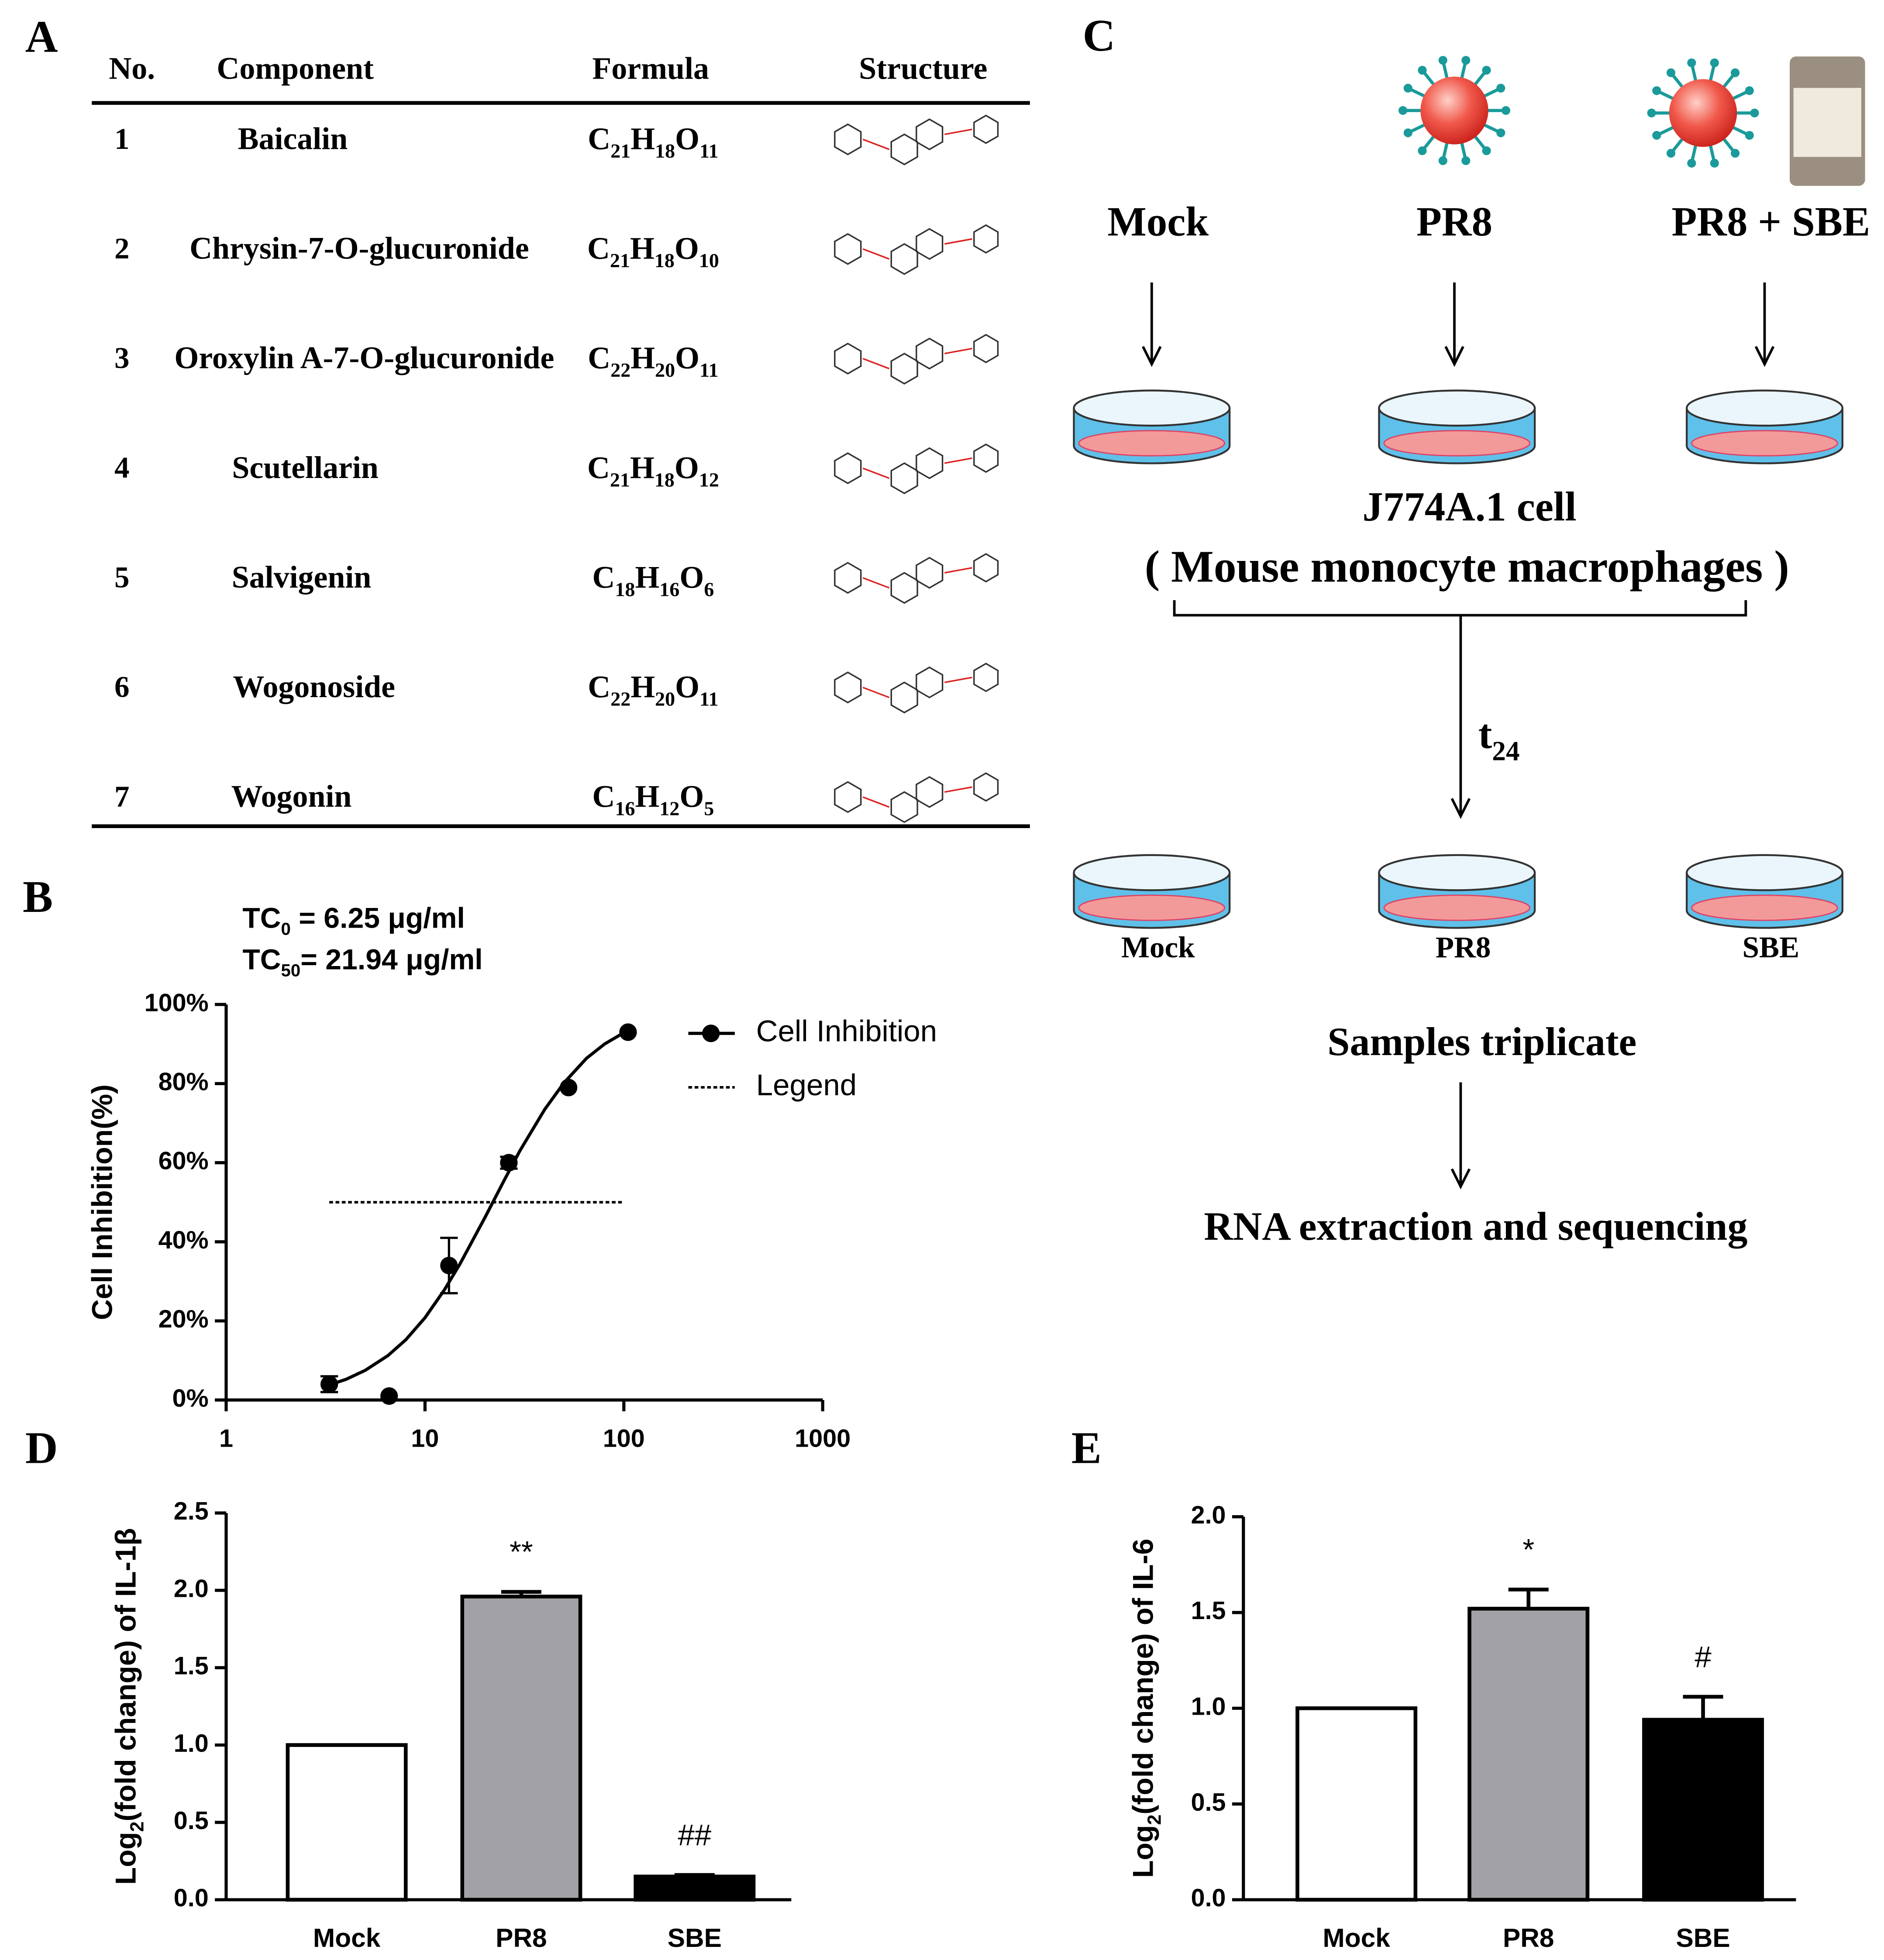 The height and width of the screenshot is (1960, 1884). Describe the element at coordinates (1455, 110) in the screenshot. I see `virus-icon` at that location.